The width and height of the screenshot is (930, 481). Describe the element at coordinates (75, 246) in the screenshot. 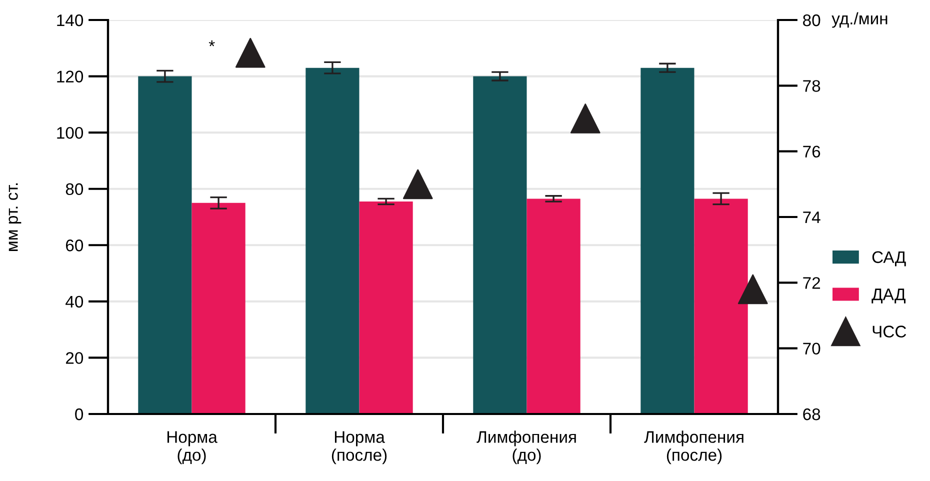

I see `y-tick-label: 60` at that location.